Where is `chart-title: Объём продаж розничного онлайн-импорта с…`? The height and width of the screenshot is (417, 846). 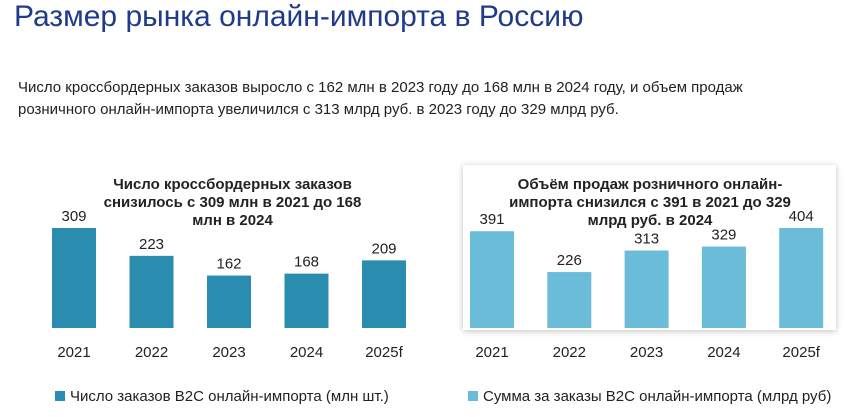
chart-title: Объём продаж розничного онлайн-импорта с… is located at coordinates (650, 202).